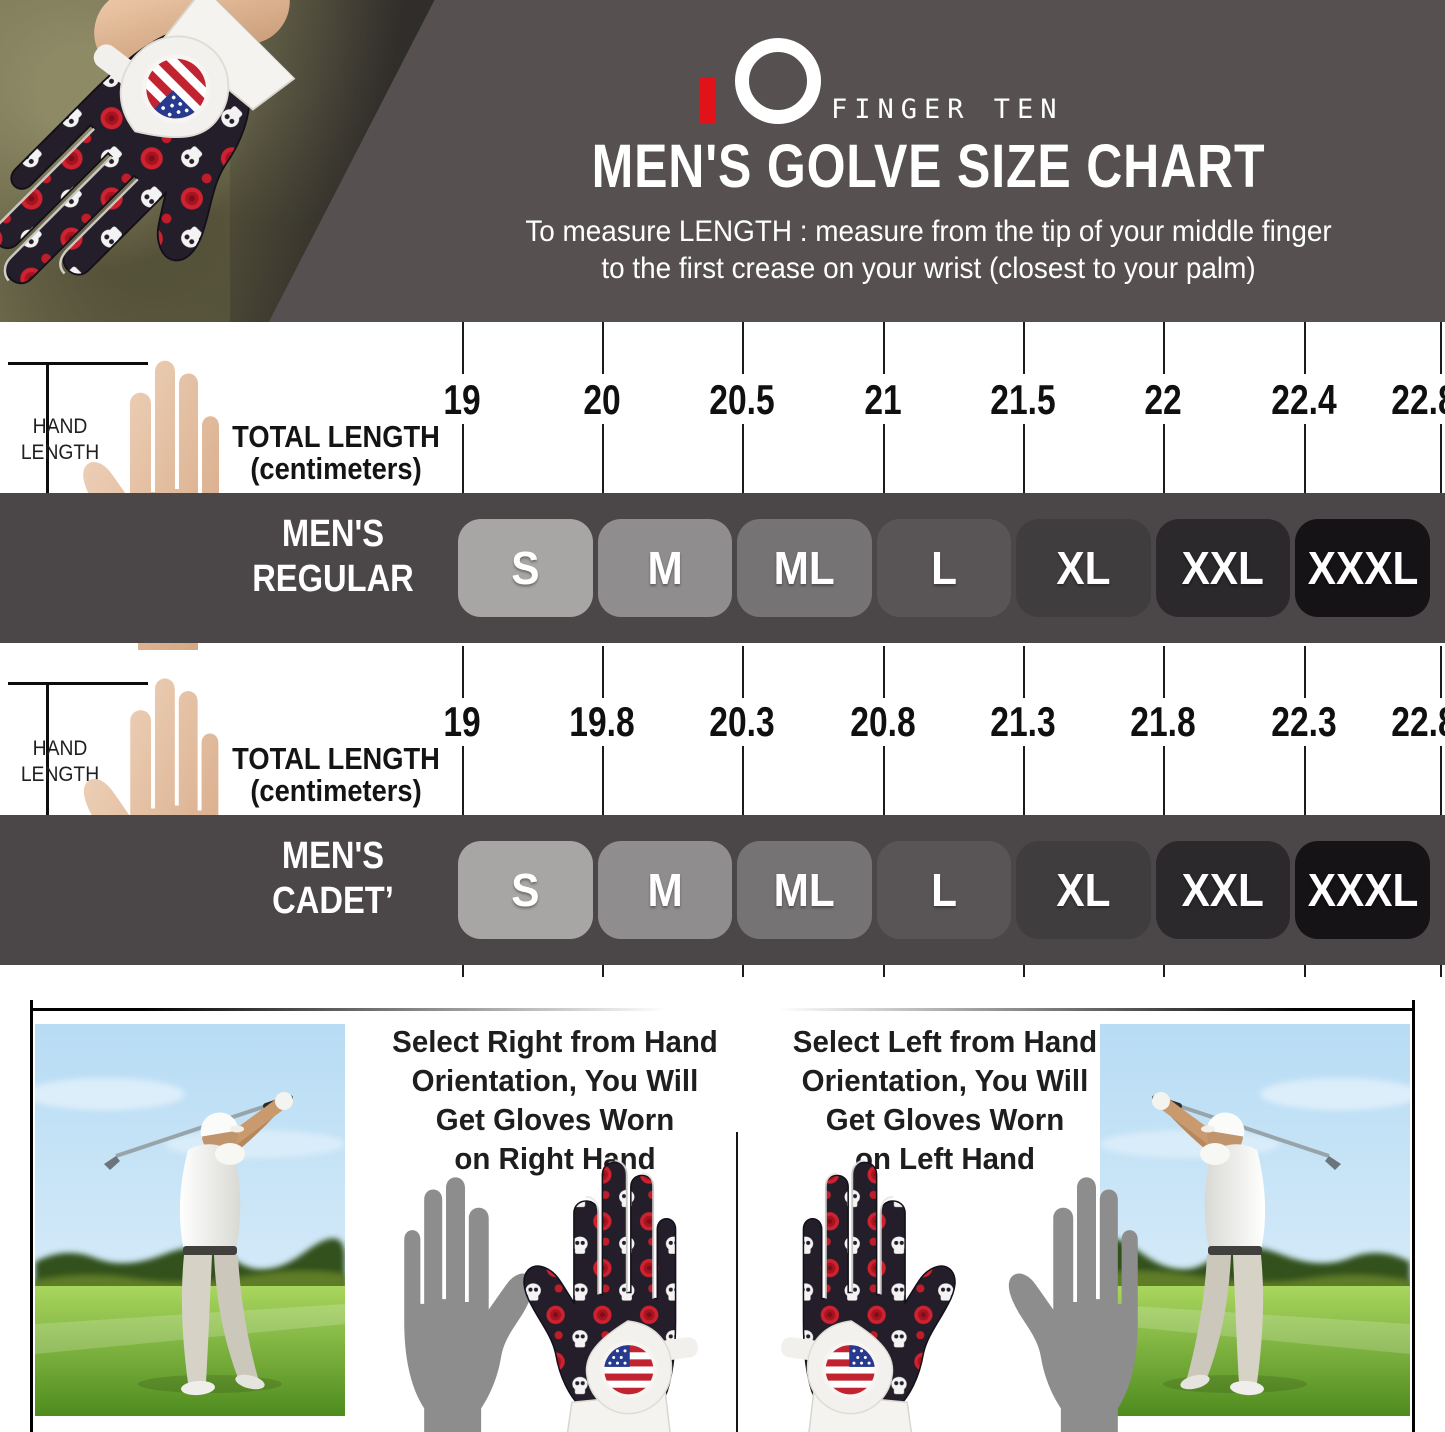 This screenshot has height=1432, width=1445. Describe the element at coordinates (1023, 721) in the screenshot. I see `length-value: 21.3` at that location.